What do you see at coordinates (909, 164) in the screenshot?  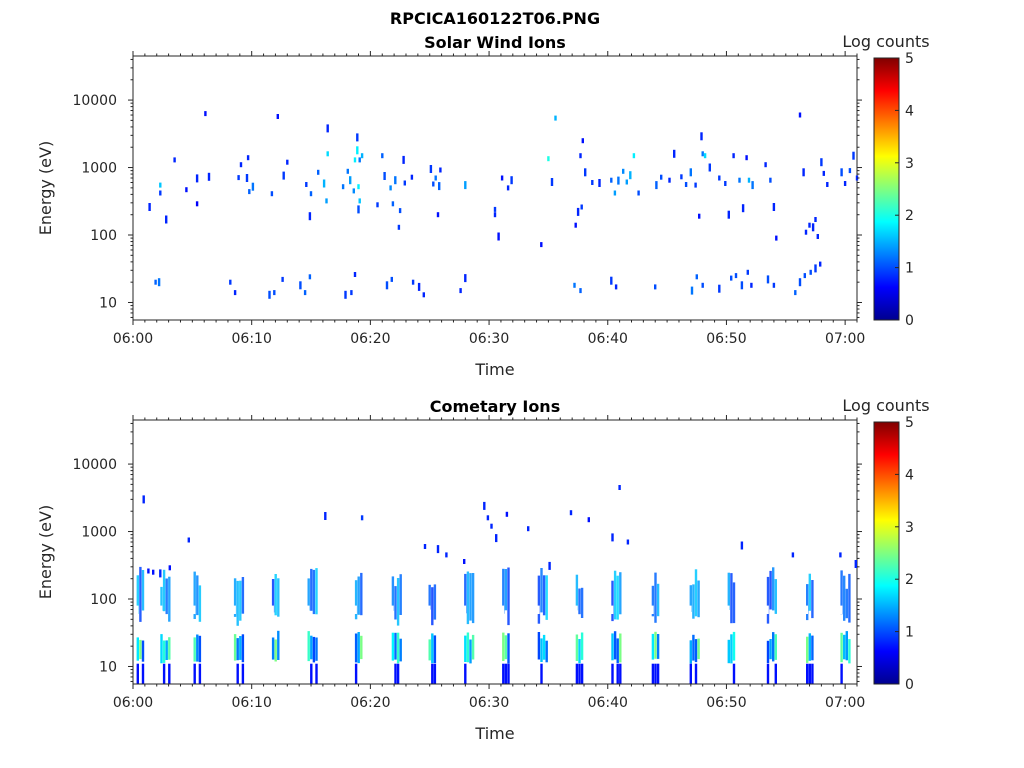 I see `colorbar-tick-label: 3` at bounding box center [909, 164].